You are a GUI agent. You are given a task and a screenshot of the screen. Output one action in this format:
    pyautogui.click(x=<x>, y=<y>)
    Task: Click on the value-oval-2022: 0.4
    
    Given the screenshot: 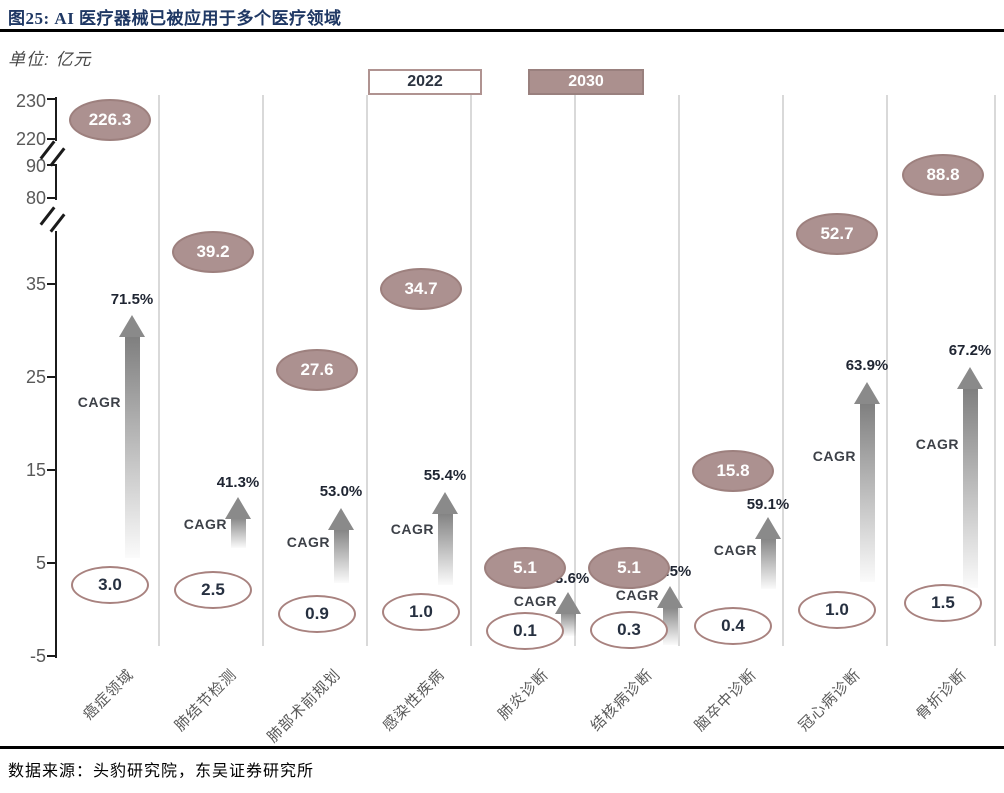 What is the action you would take?
    pyautogui.click(x=733, y=626)
    